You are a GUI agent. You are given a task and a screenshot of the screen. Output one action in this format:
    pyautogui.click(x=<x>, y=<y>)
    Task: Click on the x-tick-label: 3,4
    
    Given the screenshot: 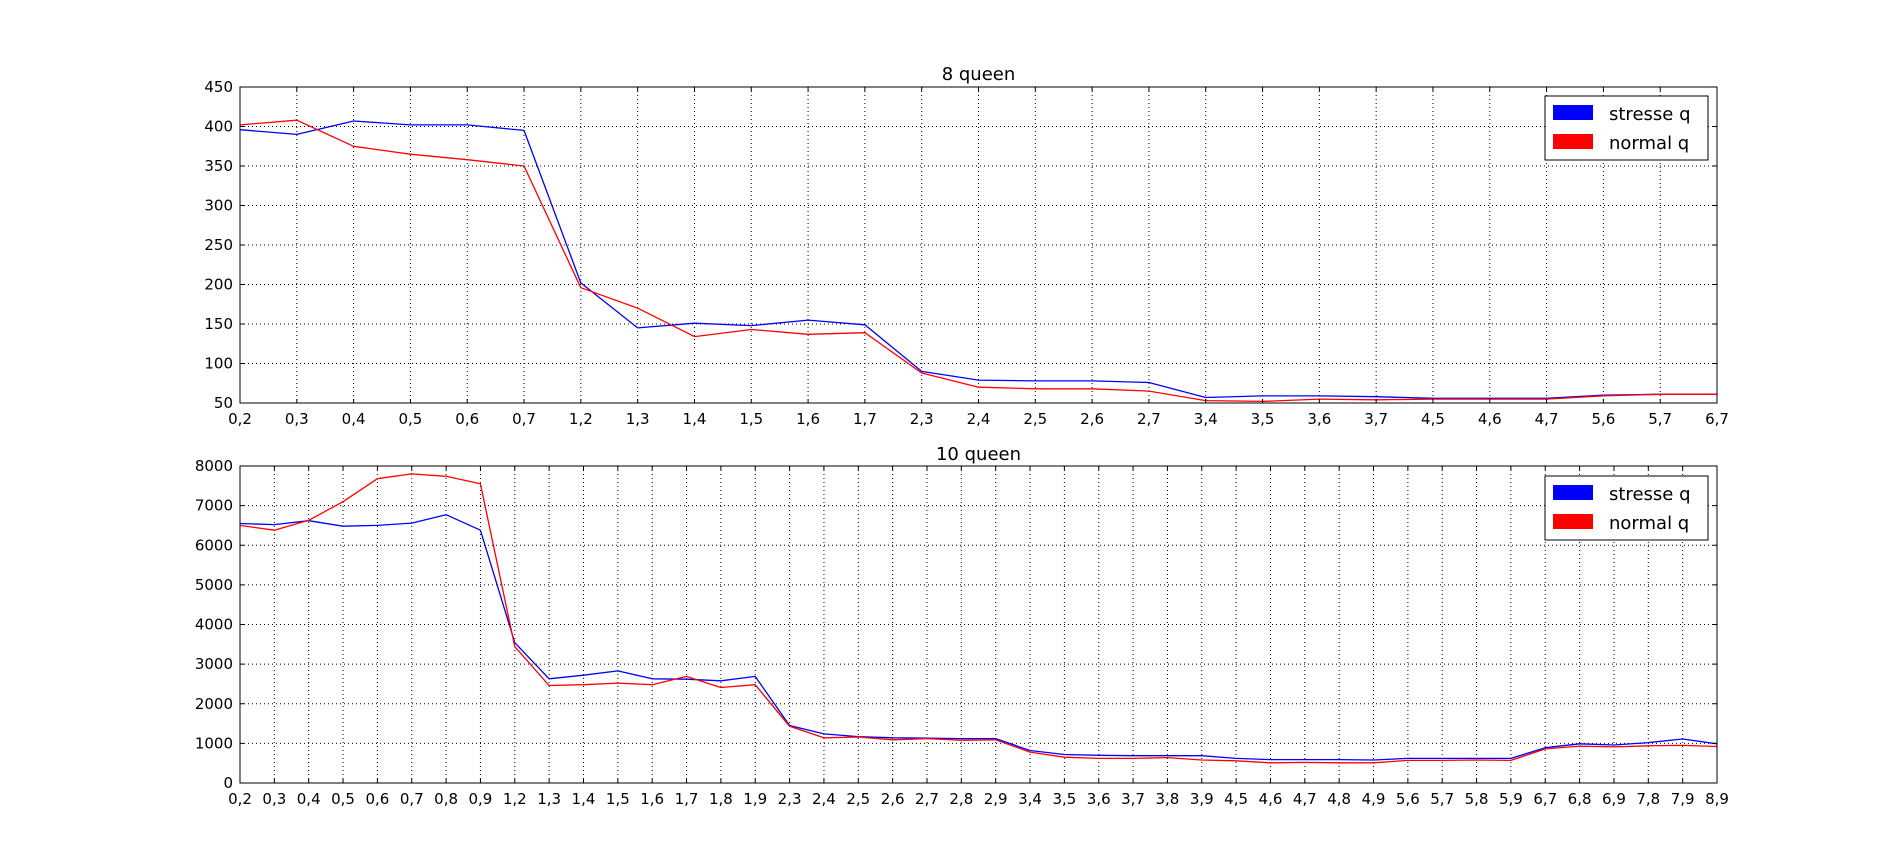 What is the action you would take?
    pyautogui.click(x=1030, y=799)
    